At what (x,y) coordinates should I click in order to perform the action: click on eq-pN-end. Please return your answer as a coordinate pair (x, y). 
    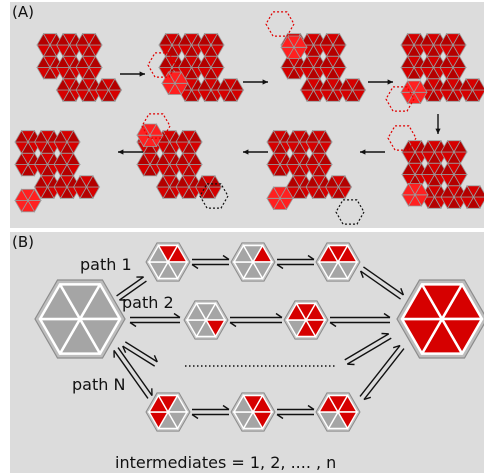
    Looking at the image, I should click on (382, 372).